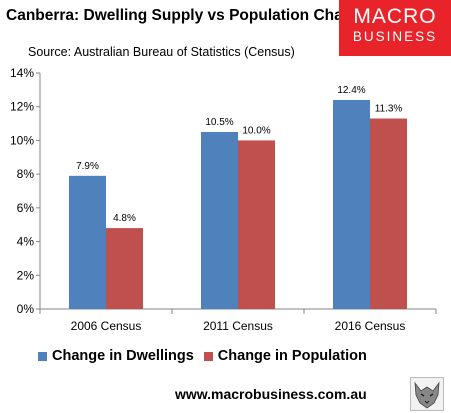  What do you see at coordinates (26, 242) in the screenshot?
I see `y-tick-label: 4%` at bounding box center [26, 242].